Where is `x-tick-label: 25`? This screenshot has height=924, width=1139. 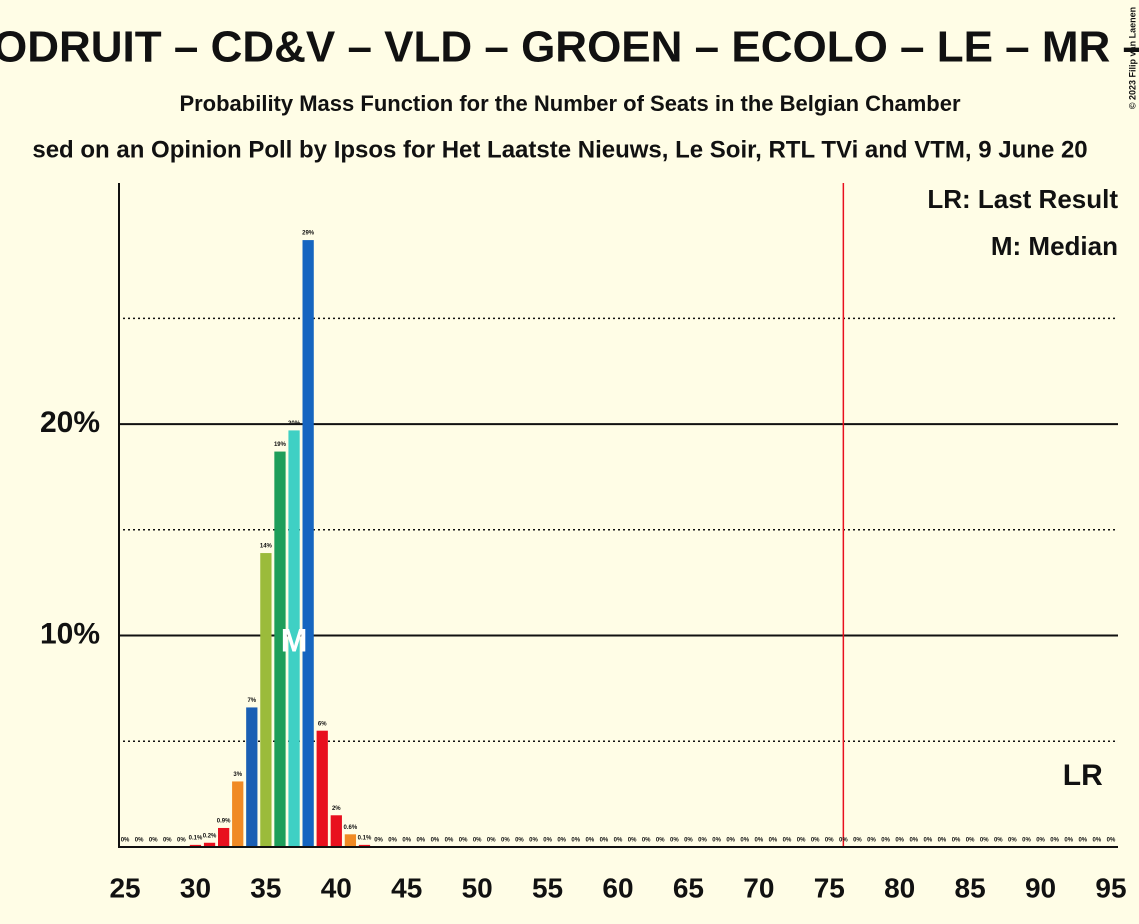
x-tick-label: 25 is located at coordinates (124, 887).